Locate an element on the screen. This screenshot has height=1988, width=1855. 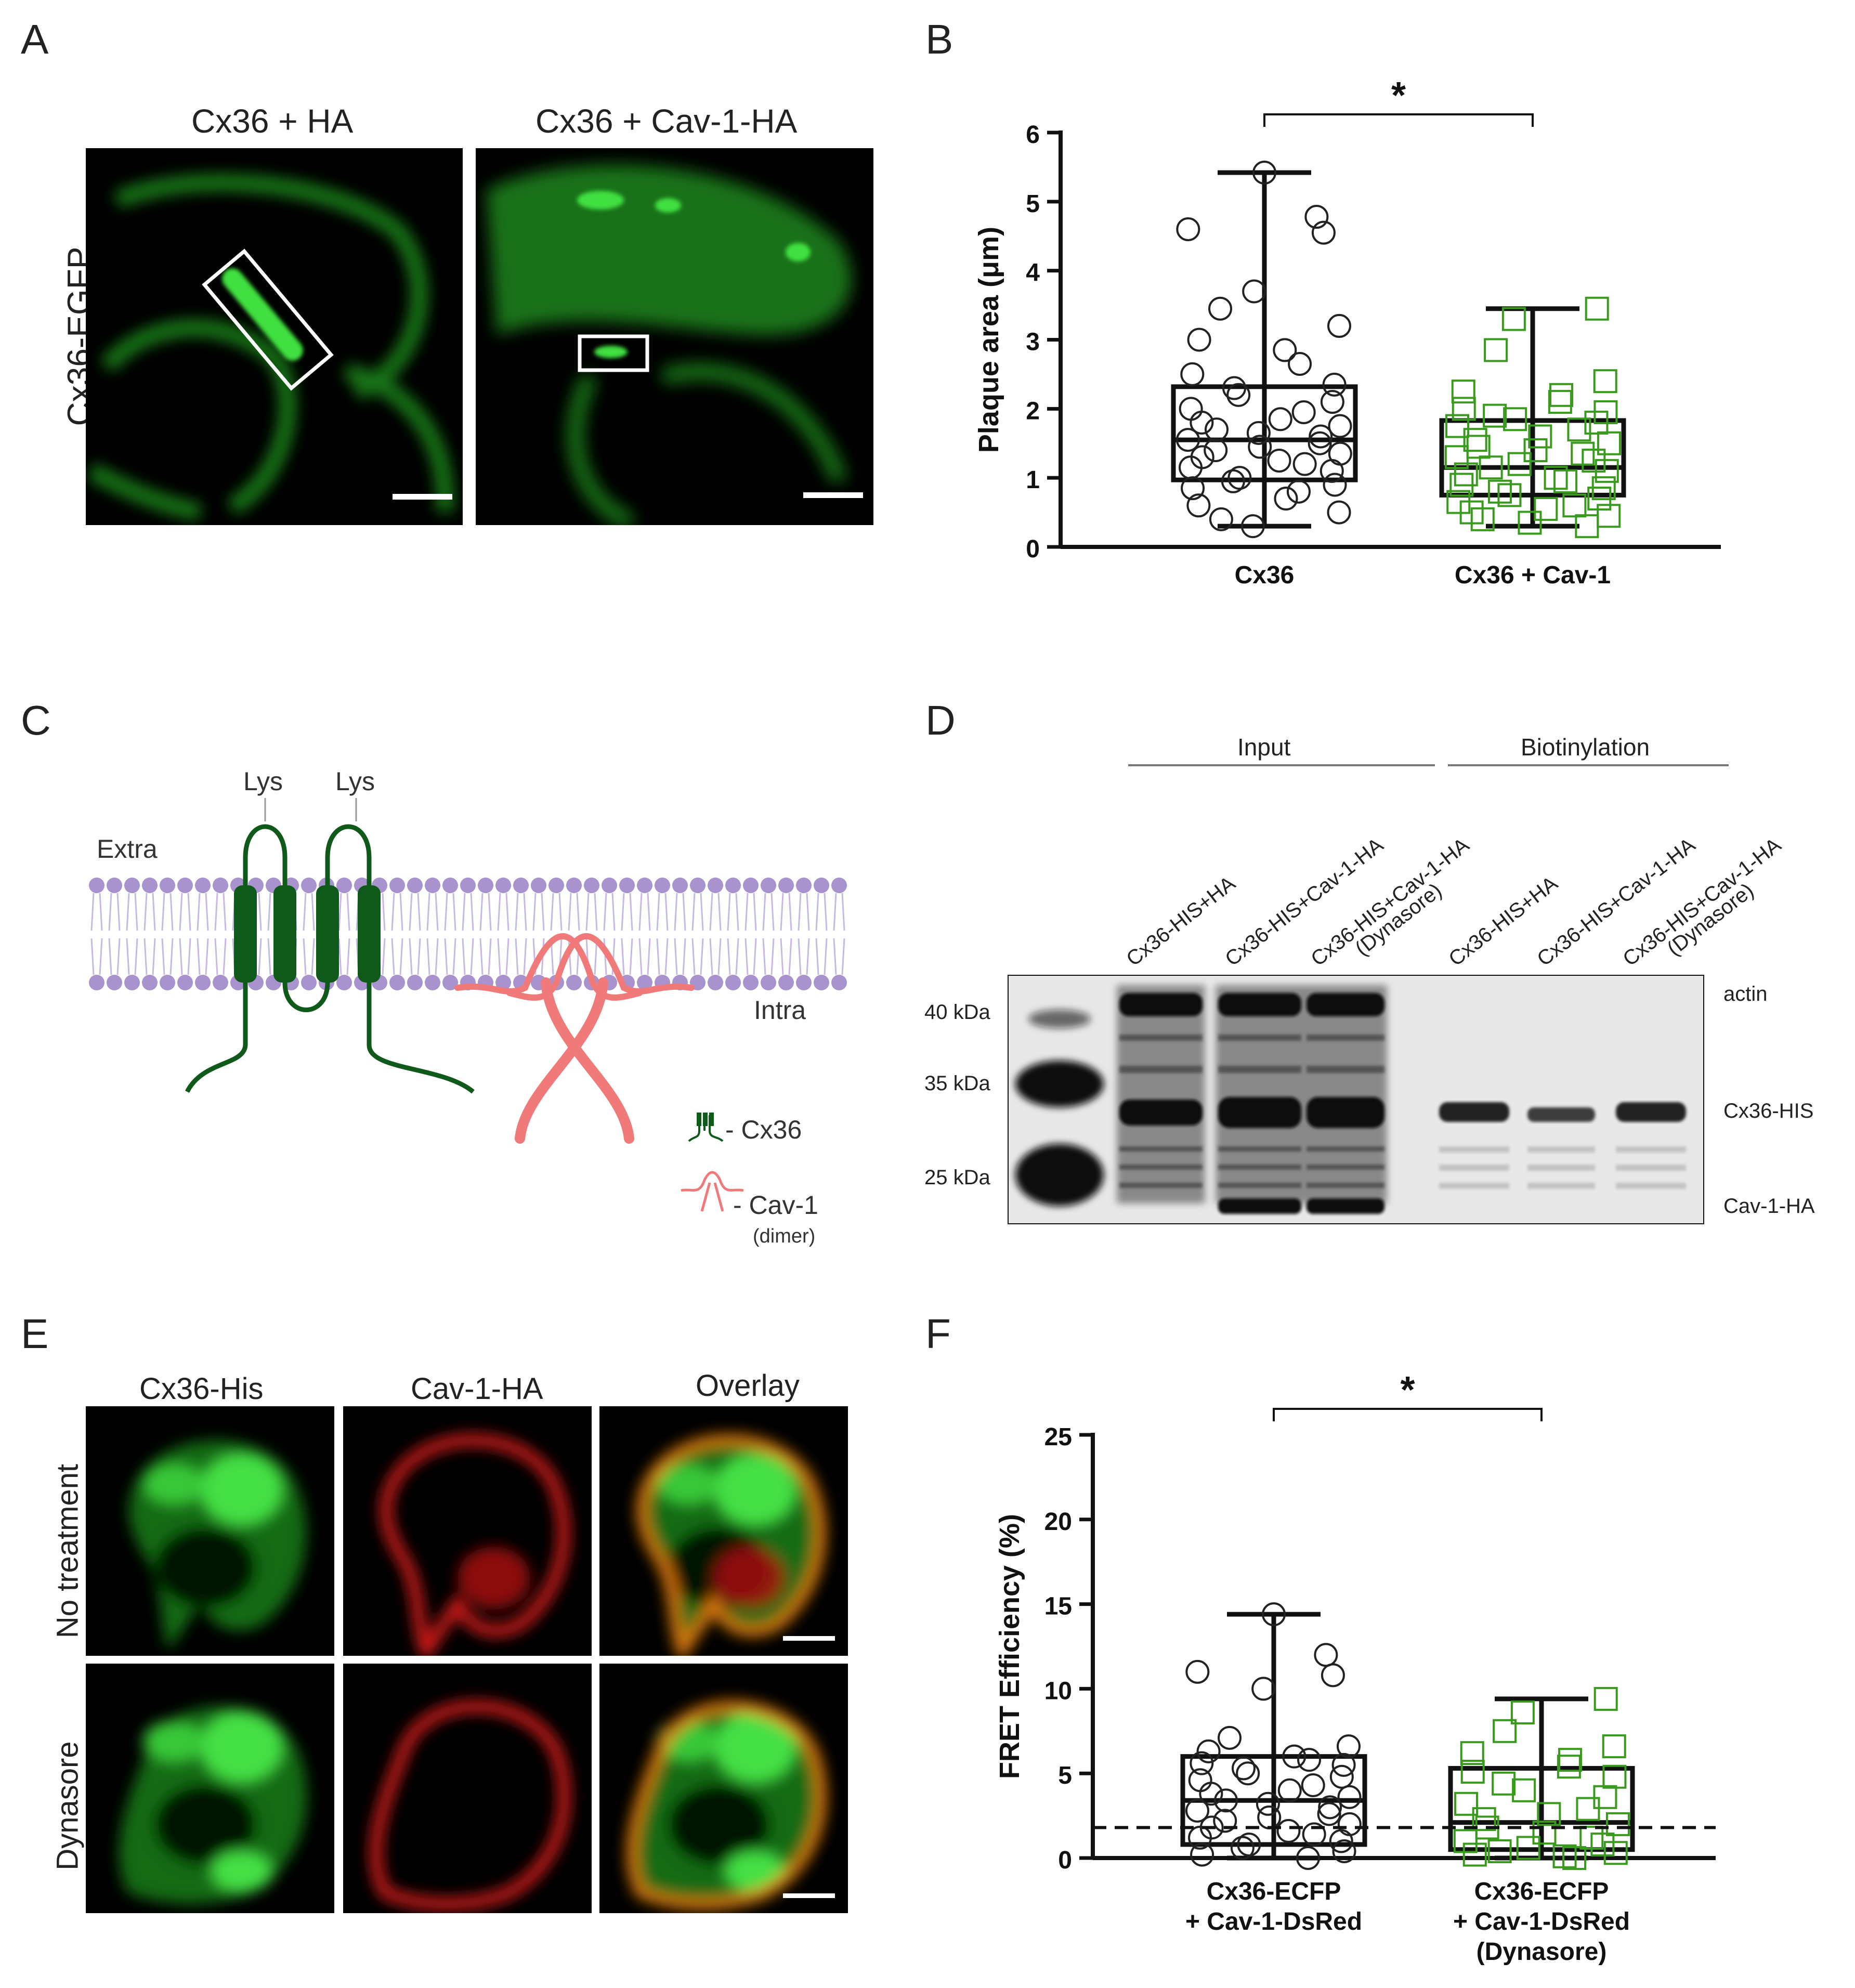
group-label-biotinylation: Biotinylation is located at coordinates (1585, 747).